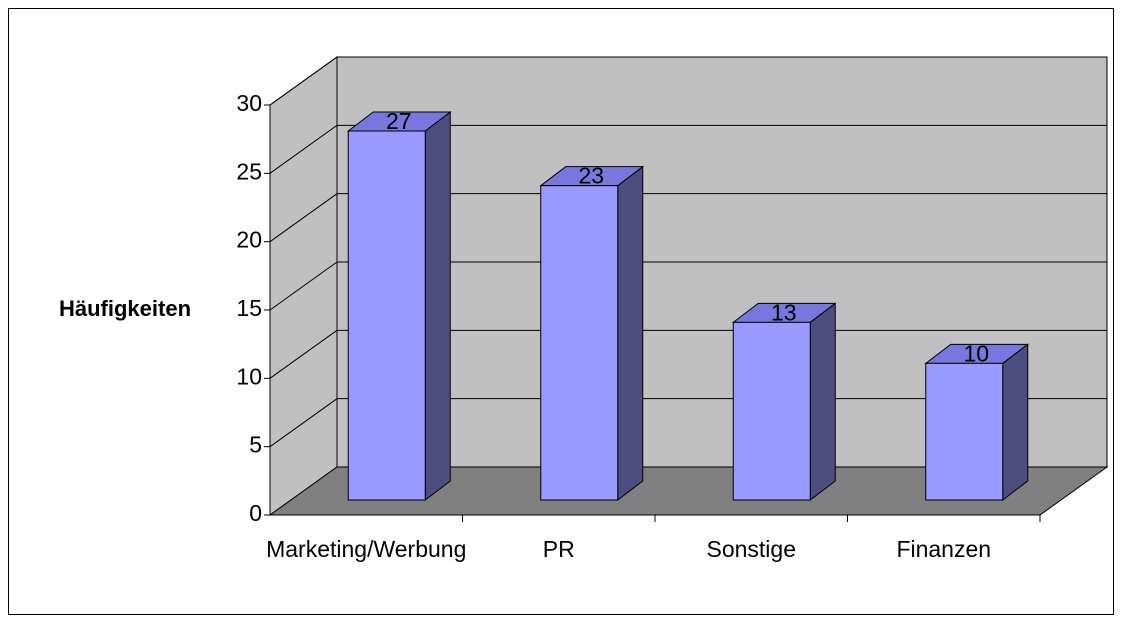 This screenshot has height=623, width=1122. Describe the element at coordinates (366, 549) in the screenshot. I see `x-tick-label: Marketing/Werbung` at that location.